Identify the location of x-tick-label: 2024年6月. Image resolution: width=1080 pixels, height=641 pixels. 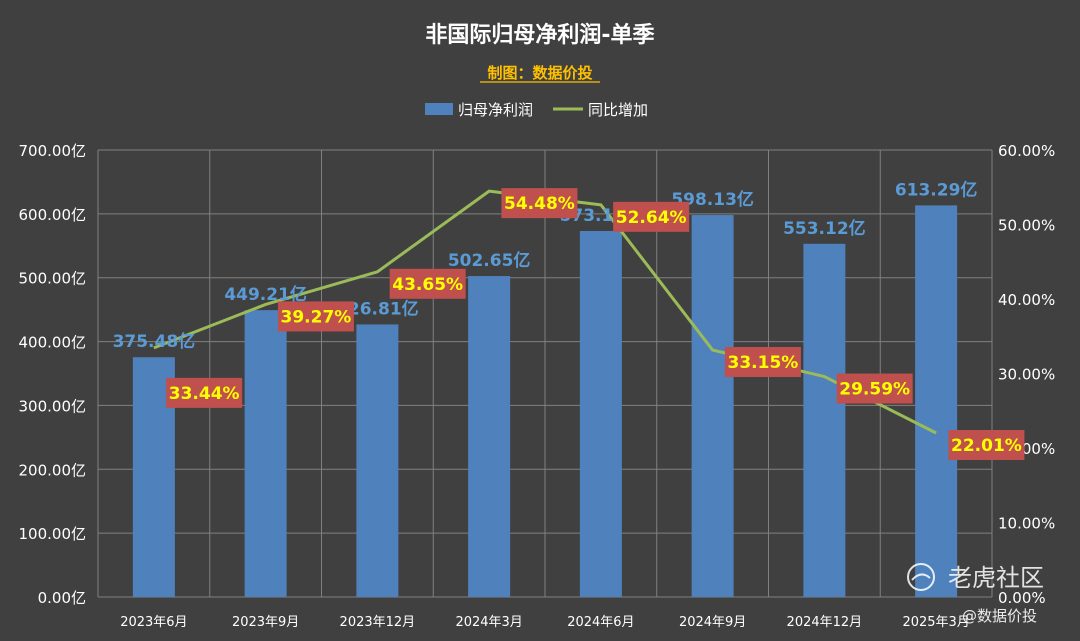
(600, 622).